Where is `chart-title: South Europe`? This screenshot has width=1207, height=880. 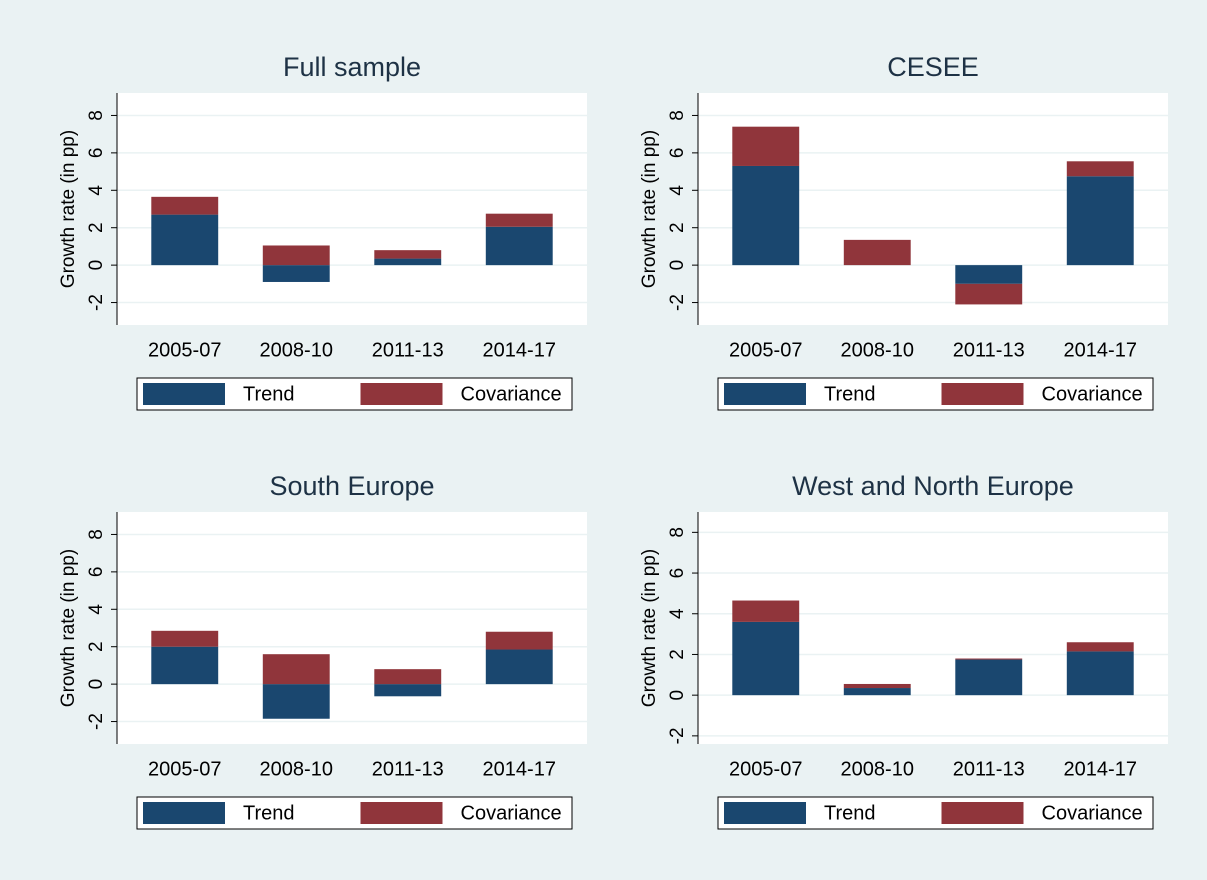 chart-title: South Europe is located at coordinates (351, 486).